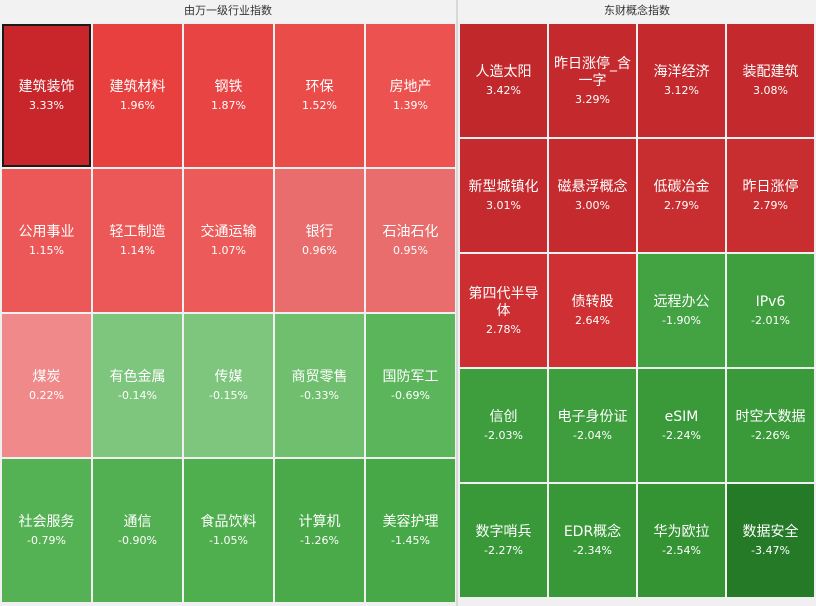  Describe the element at coordinates (503, 90) in the screenshot. I see `tile-change-percent: 3.42%` at that location.